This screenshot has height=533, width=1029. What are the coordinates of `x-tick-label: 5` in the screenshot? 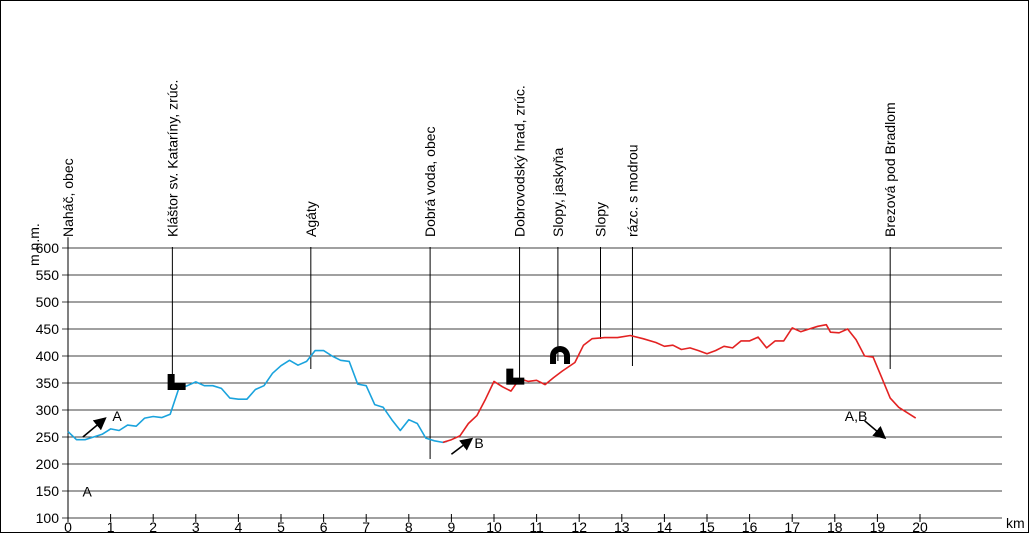 It's located at (281, 525).